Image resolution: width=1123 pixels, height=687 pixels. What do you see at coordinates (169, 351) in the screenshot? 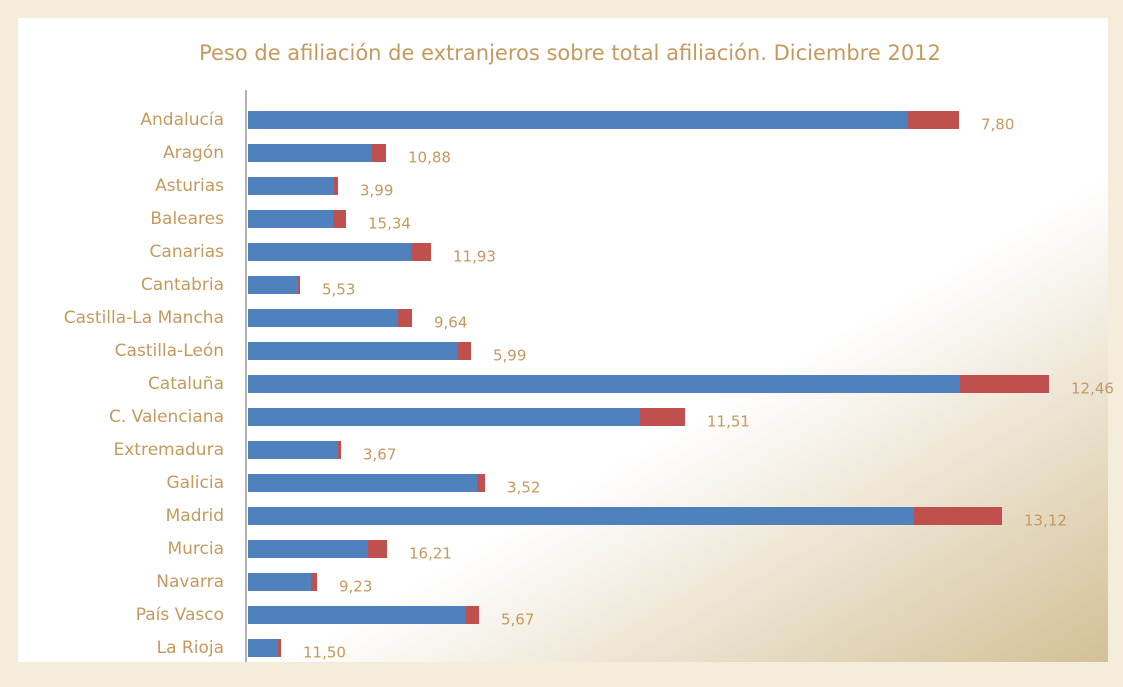
I see `category-label: Castilla-León` at bounding box center [169, 351].